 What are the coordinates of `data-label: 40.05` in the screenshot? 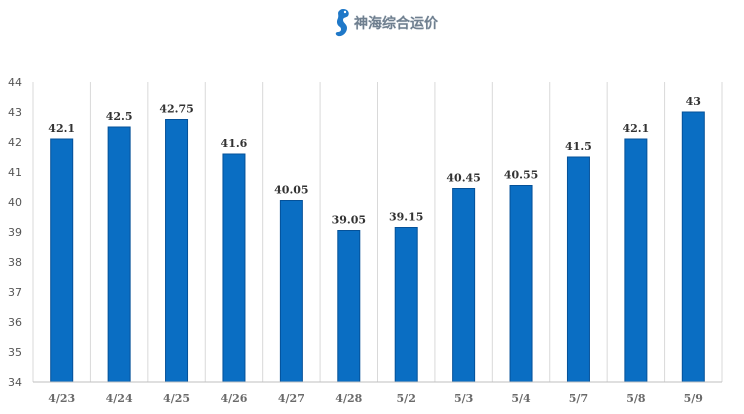 It's located at (291, 190).